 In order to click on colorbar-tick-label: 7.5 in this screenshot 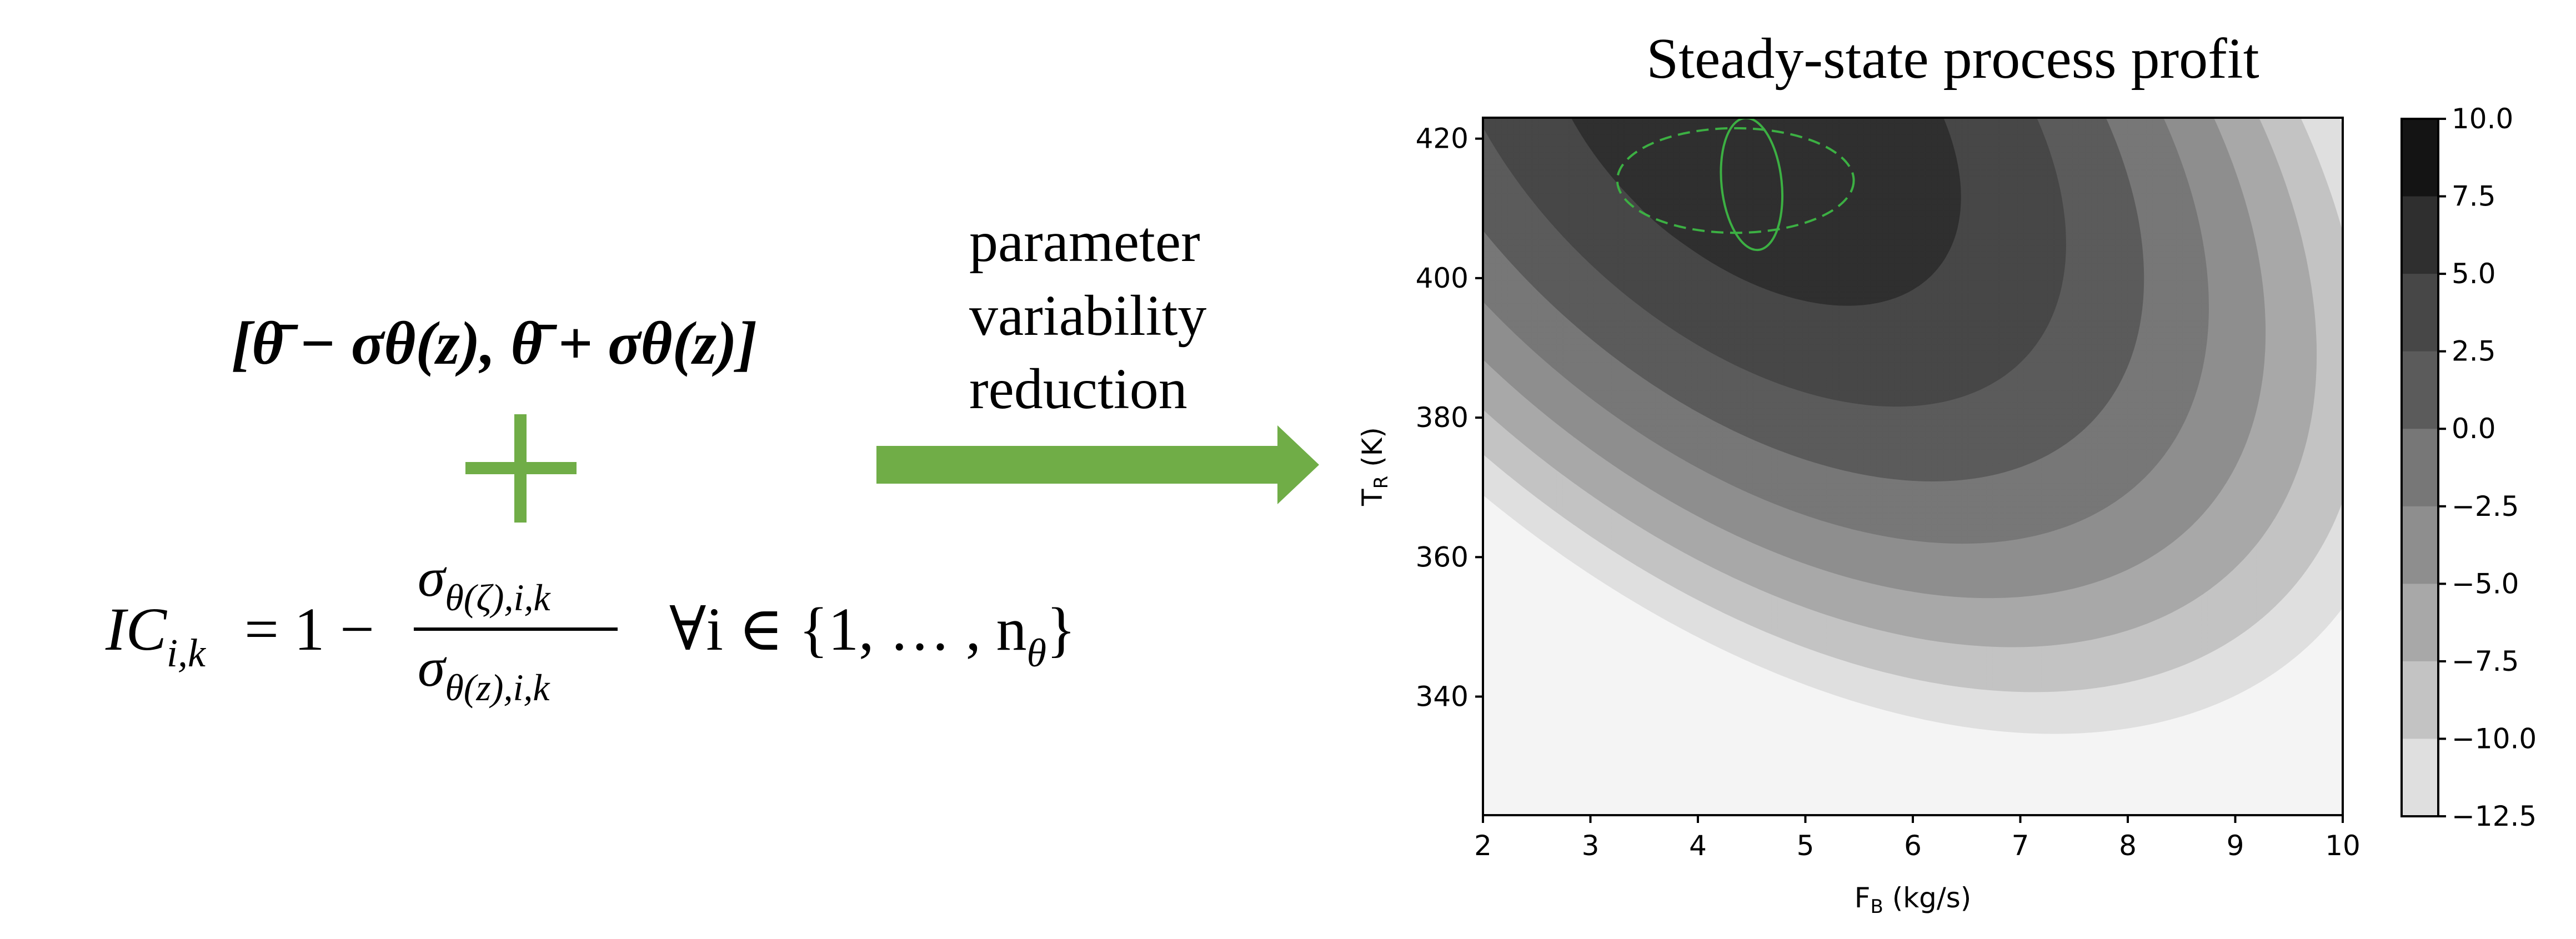, I will do `click(2474, 196)`.